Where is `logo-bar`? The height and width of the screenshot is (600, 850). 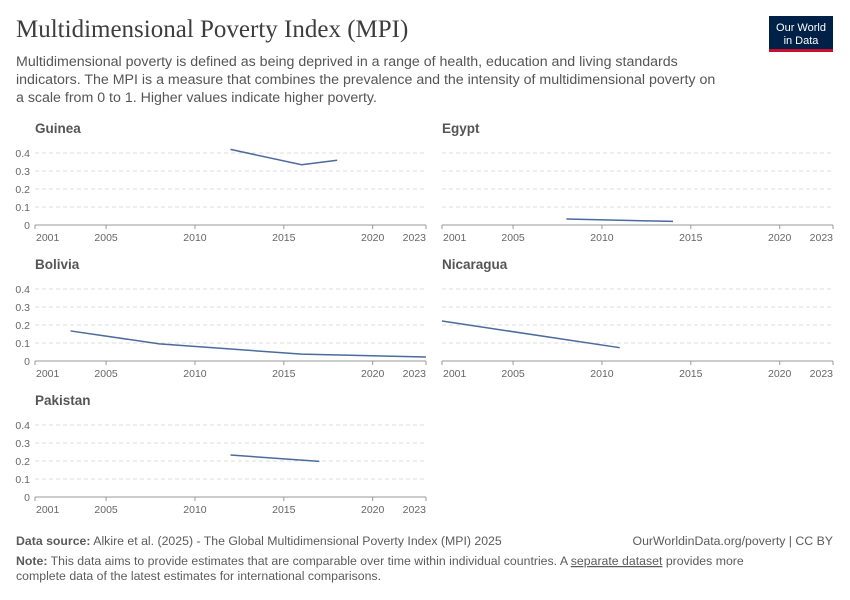 logo-bar is located at coordinates (801, 50).